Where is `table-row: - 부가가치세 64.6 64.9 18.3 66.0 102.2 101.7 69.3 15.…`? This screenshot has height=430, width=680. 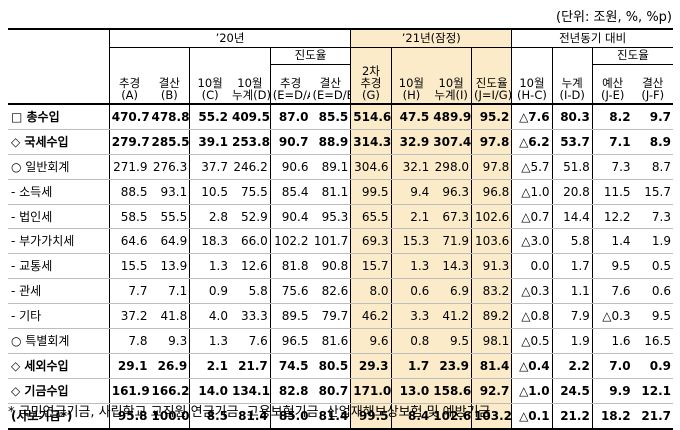 table-row: - 부가가치세 64.6 64.9 18.3 66.0 102.2 101.7 69.3 15.… is located at coordinates (340, 241).